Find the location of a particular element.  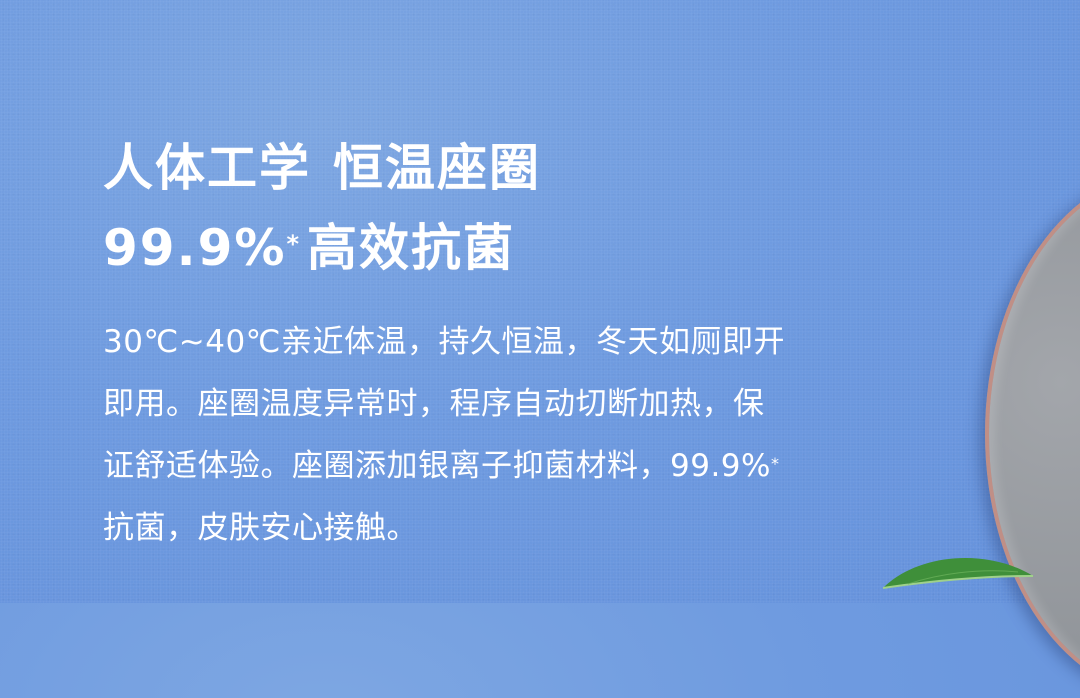

headline-antibacterial: 高效抗菌 is located at coordinates (411, 248).